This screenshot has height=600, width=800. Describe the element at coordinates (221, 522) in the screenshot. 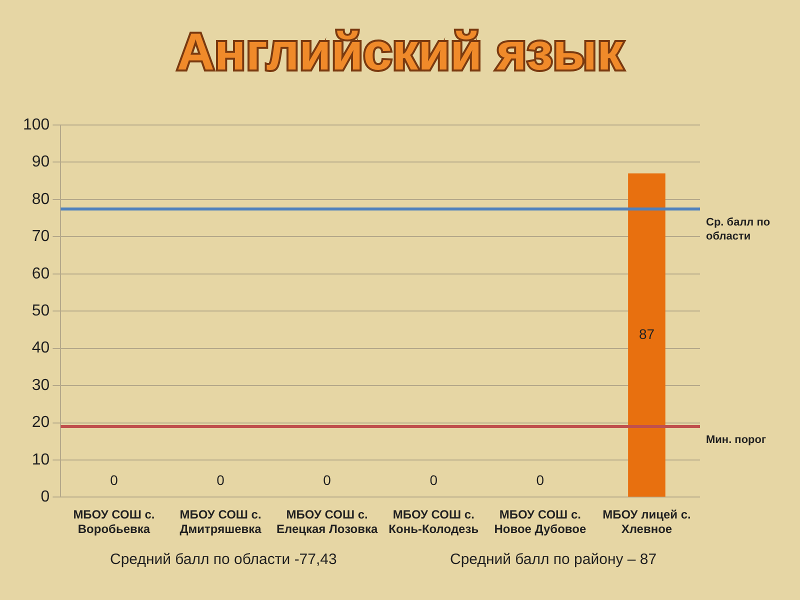

I see `x-tick-label: МБОУ СОШ с. Дмитряшевка` at that location.